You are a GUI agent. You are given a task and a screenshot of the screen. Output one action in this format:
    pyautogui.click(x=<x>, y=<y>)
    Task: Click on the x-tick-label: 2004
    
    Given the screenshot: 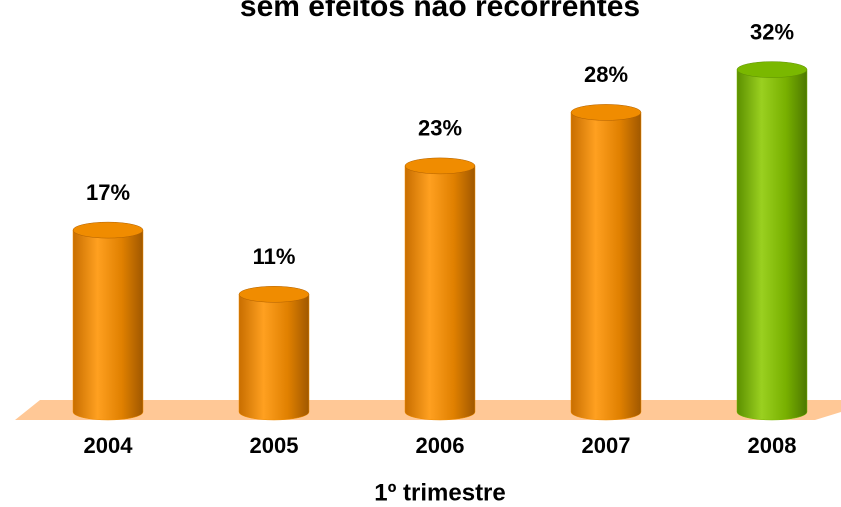 What is the action you would take?
    pyautogui.click(x=109, y=445)
    